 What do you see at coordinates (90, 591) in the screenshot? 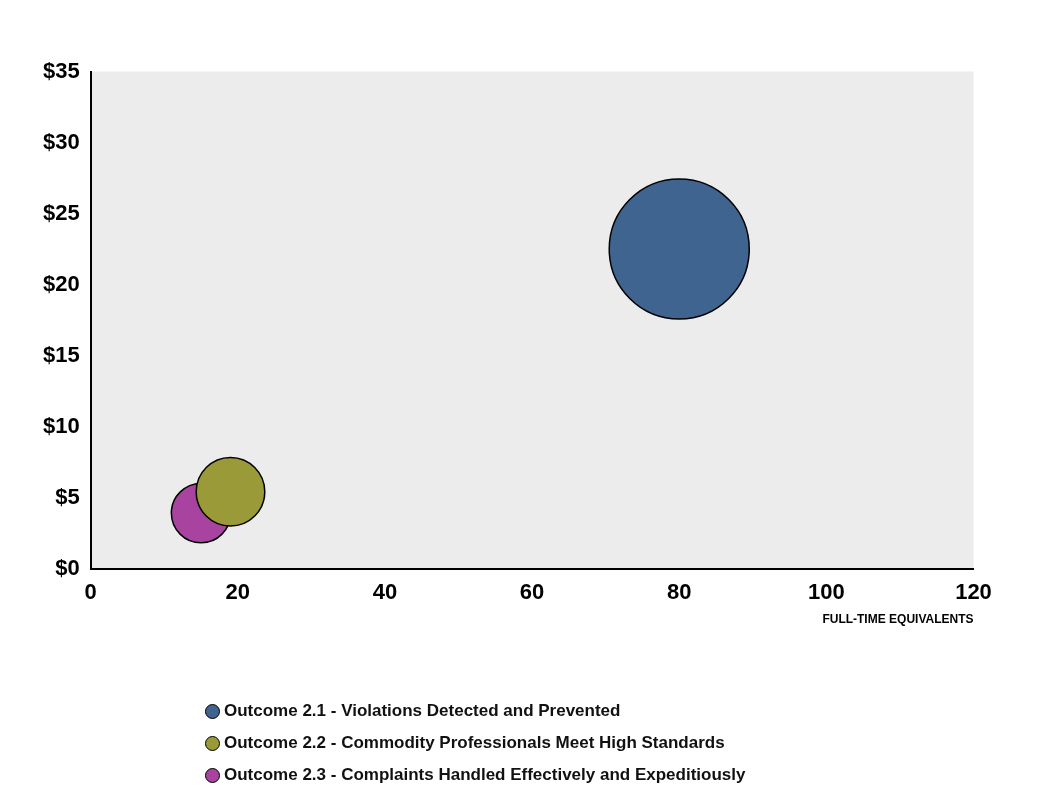
I see `x-tick-label: 0` at bounding box center [90, 591].